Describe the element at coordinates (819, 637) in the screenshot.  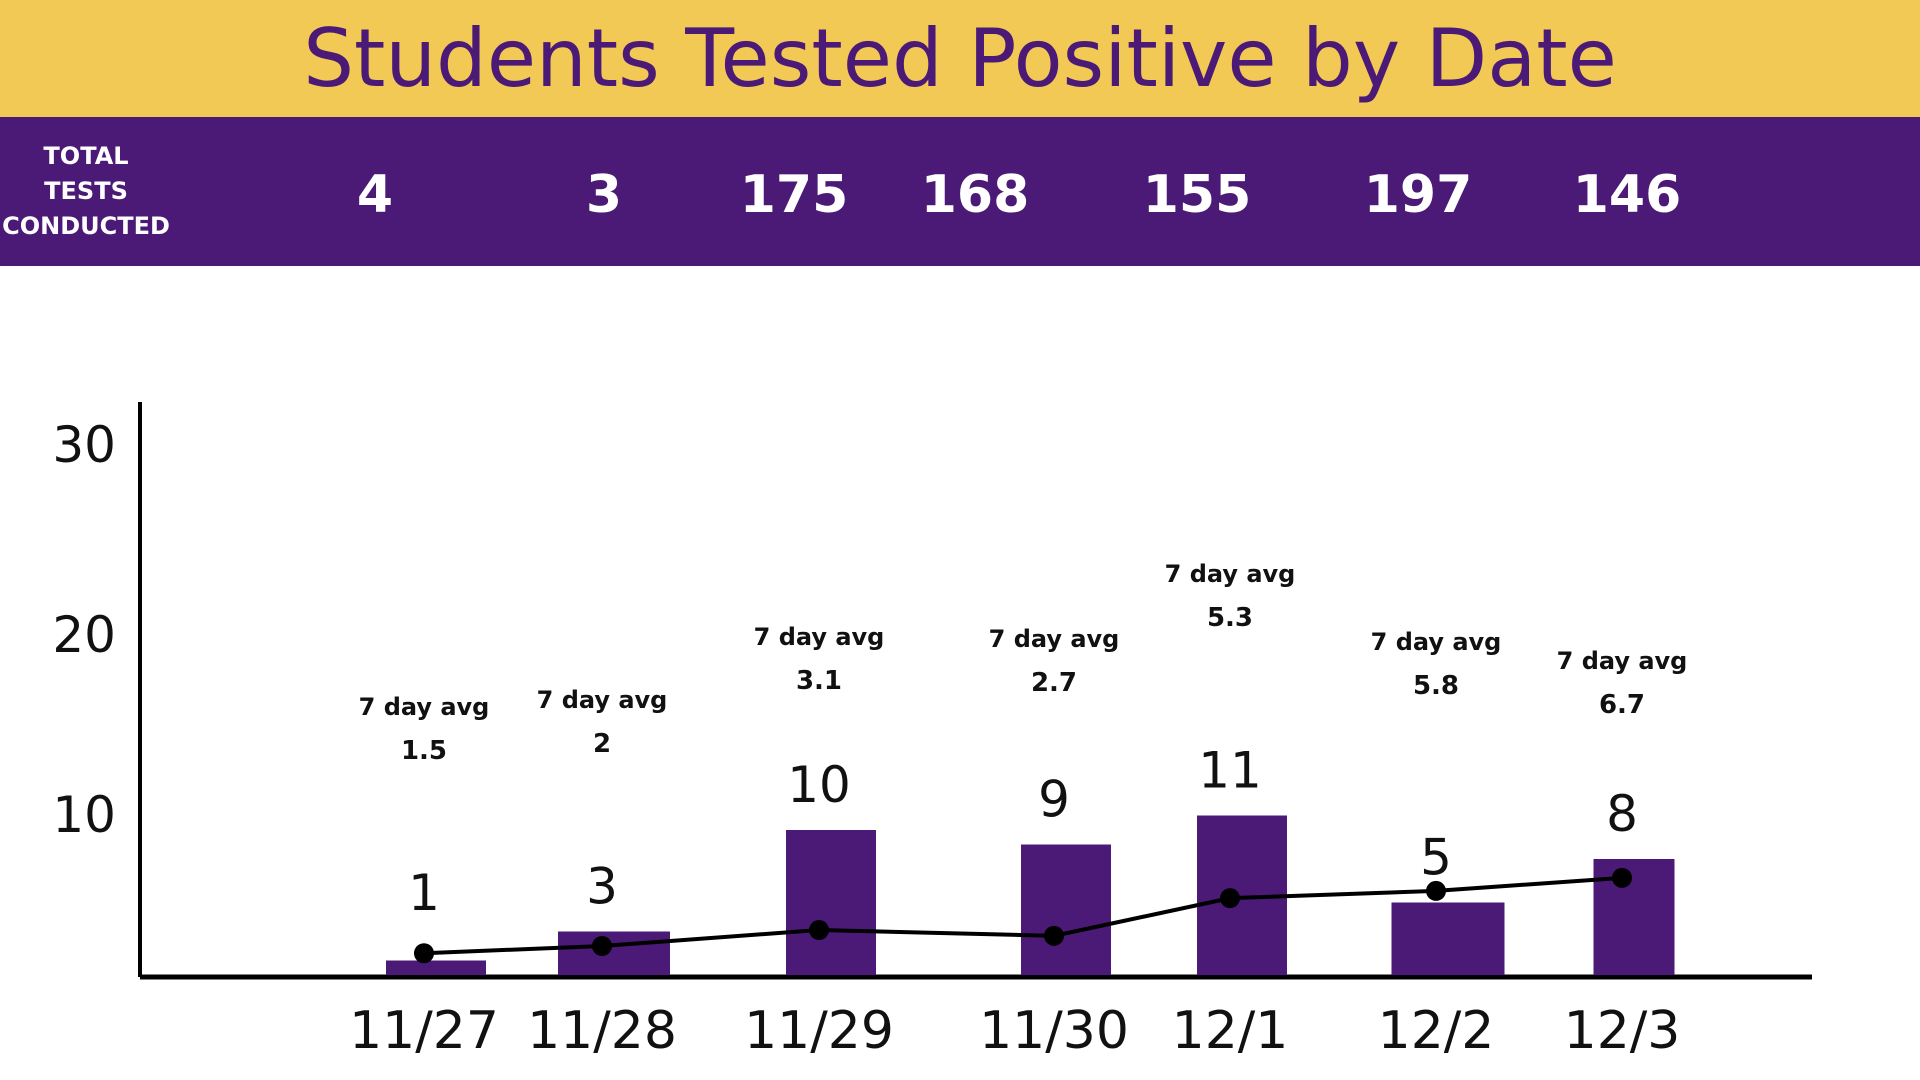
I see `avg-caption-11-29: 7 day avg` at that location.